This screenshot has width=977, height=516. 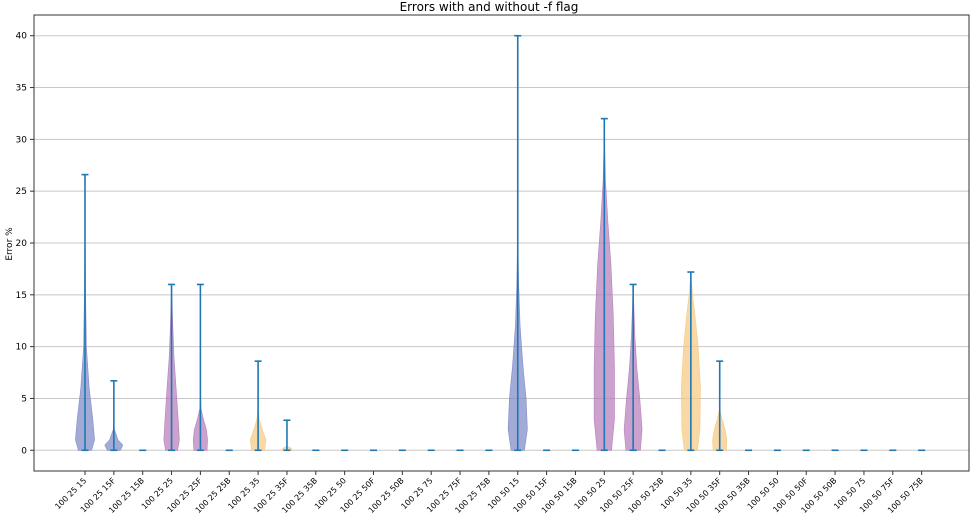 What do you see at coordinates (21, 296) in the screenshot?
I see `y-tick-label: 15` at bounding box center [21, 296].